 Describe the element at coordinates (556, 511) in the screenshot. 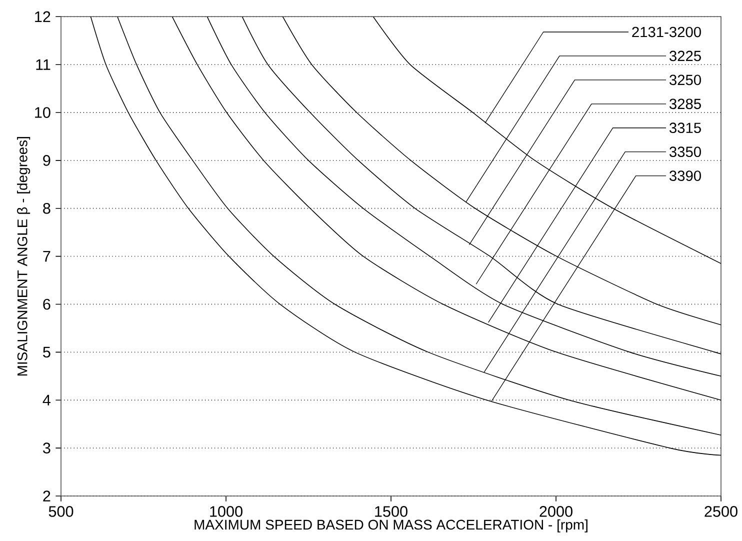

I see `x-tick-label: 2000` at that location.